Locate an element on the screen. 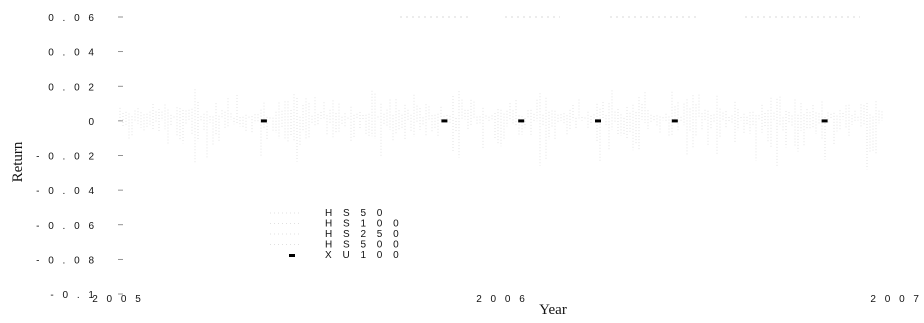  y-tick-label: 0 . 0 4 is located at coordinates (72, 53).